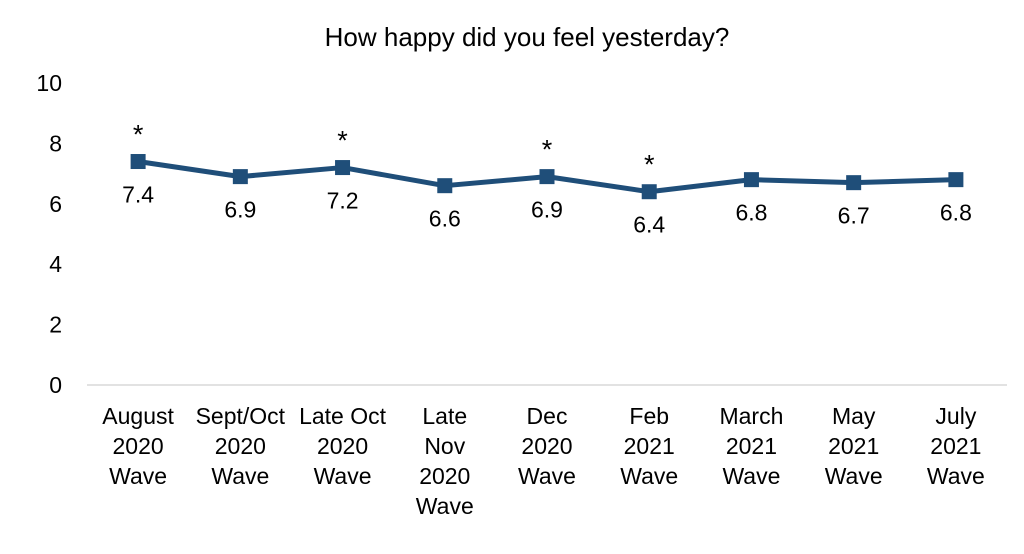 This screenshot has height=554, width=1024. I want to click on x-tick-label: August 2020 Wave, so click(138, 446).